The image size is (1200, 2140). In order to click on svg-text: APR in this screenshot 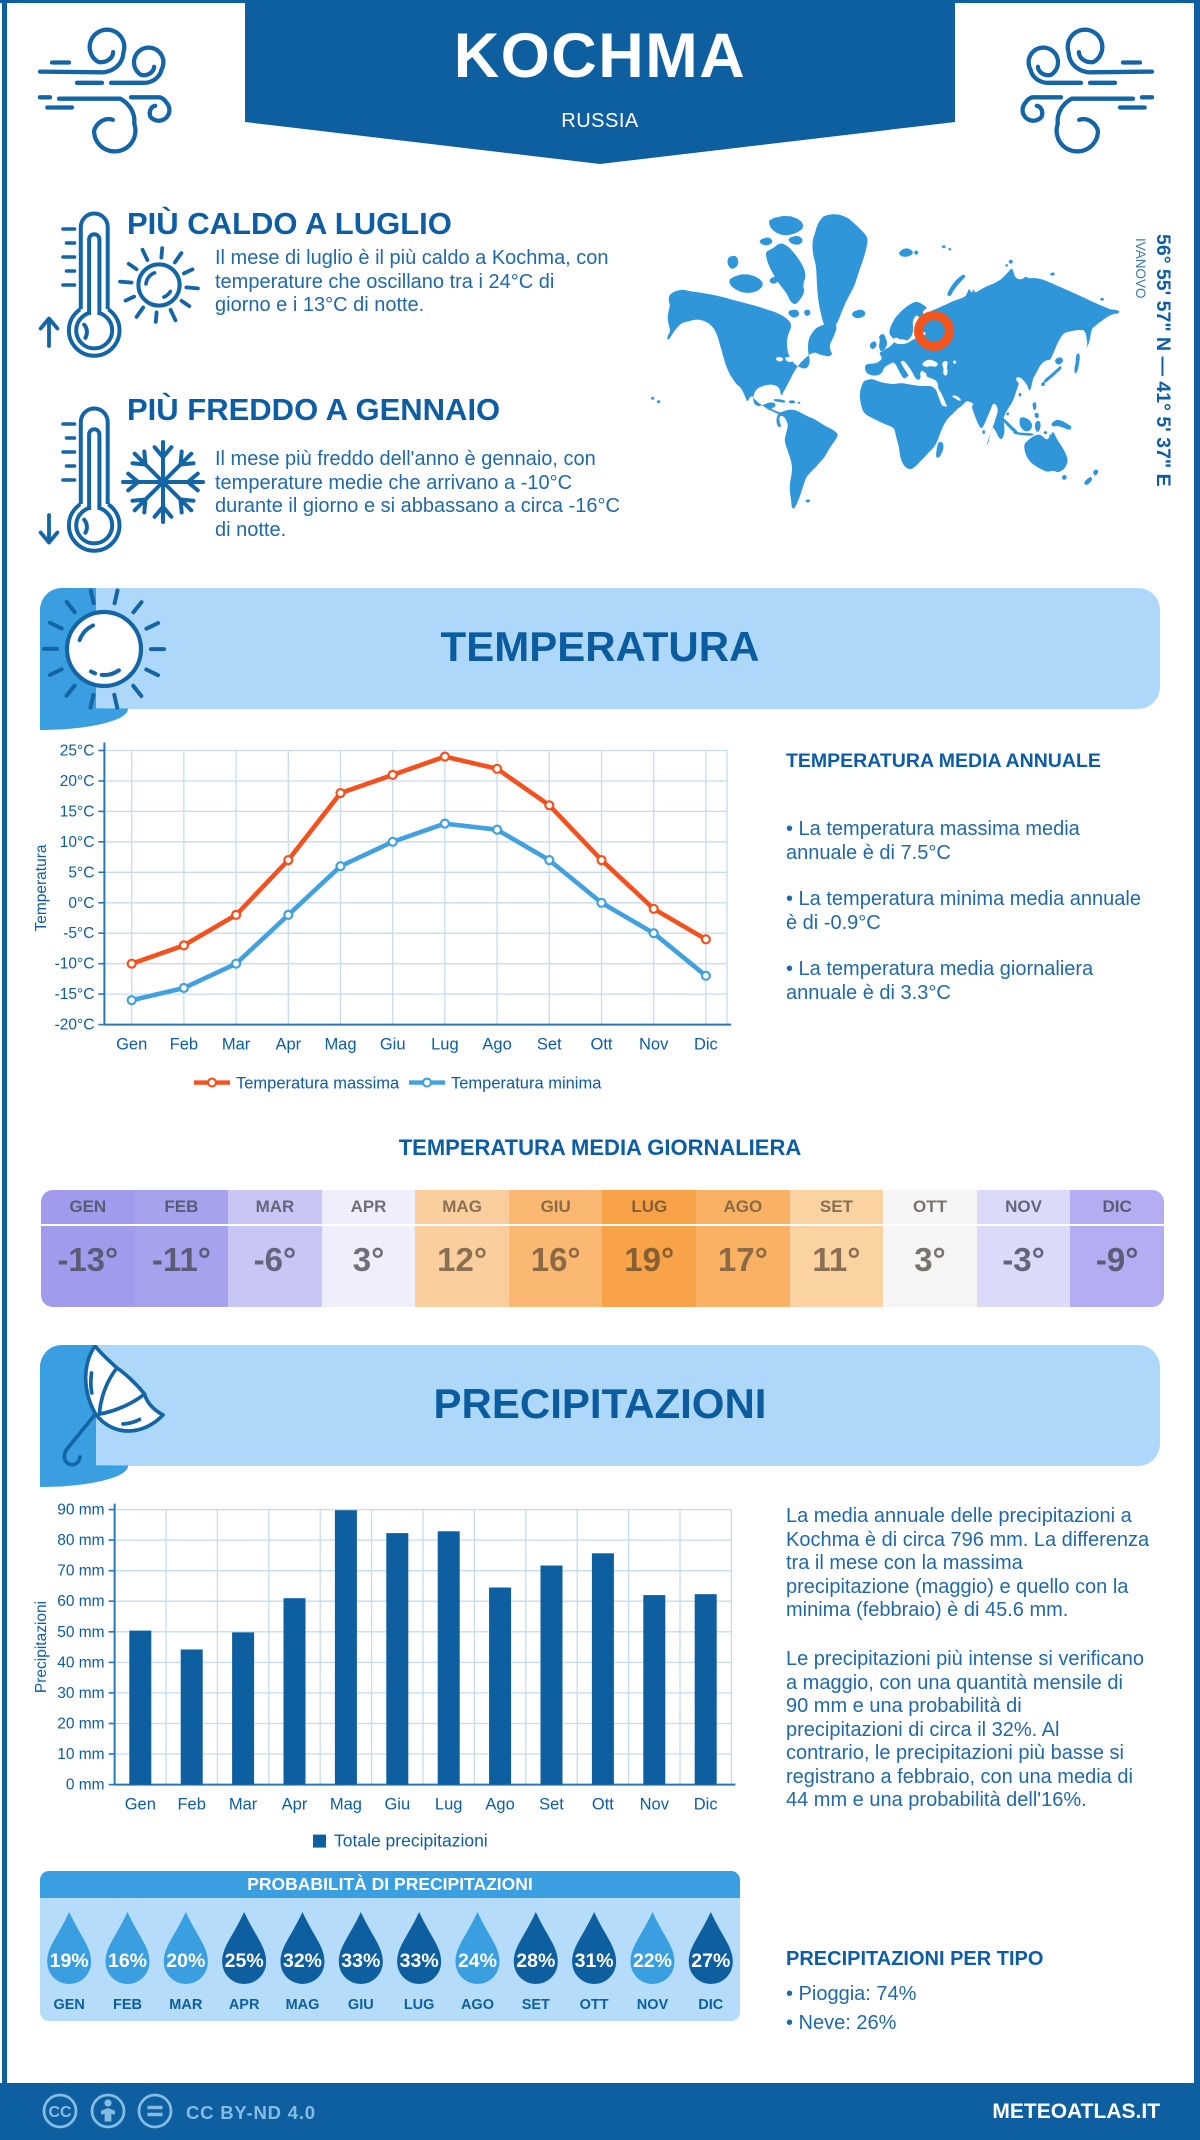, I will do `click(244, 2005)`.